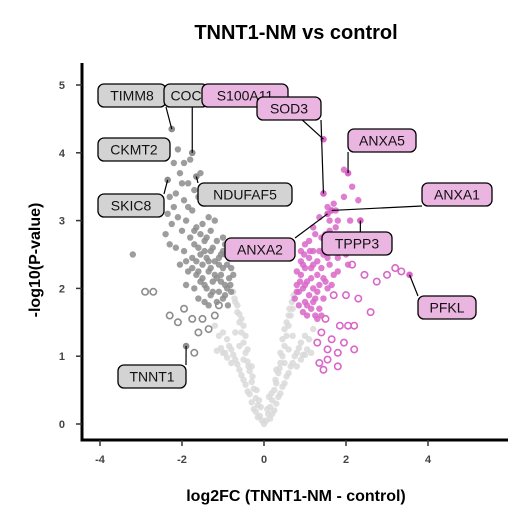 This screenshot has height=531, width=531. Describe the element at coordinates (62, 289) in the screenshot. I see `y-tick-label: 2` at that location.